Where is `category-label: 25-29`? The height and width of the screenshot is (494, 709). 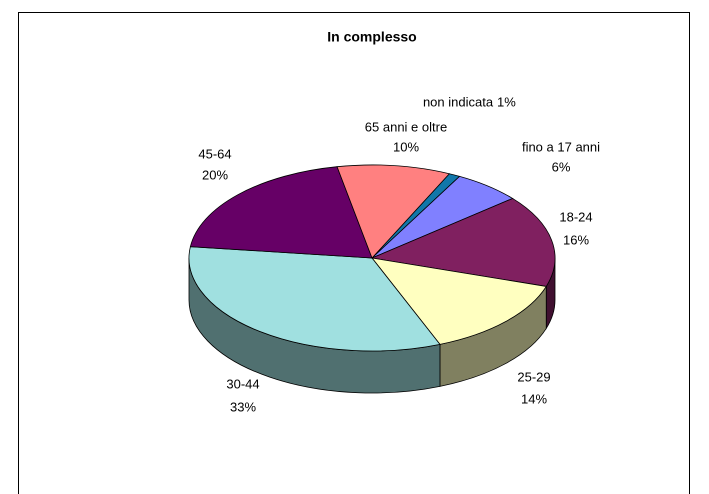
category-label: 25-29 is located at coordinates (533, 376).